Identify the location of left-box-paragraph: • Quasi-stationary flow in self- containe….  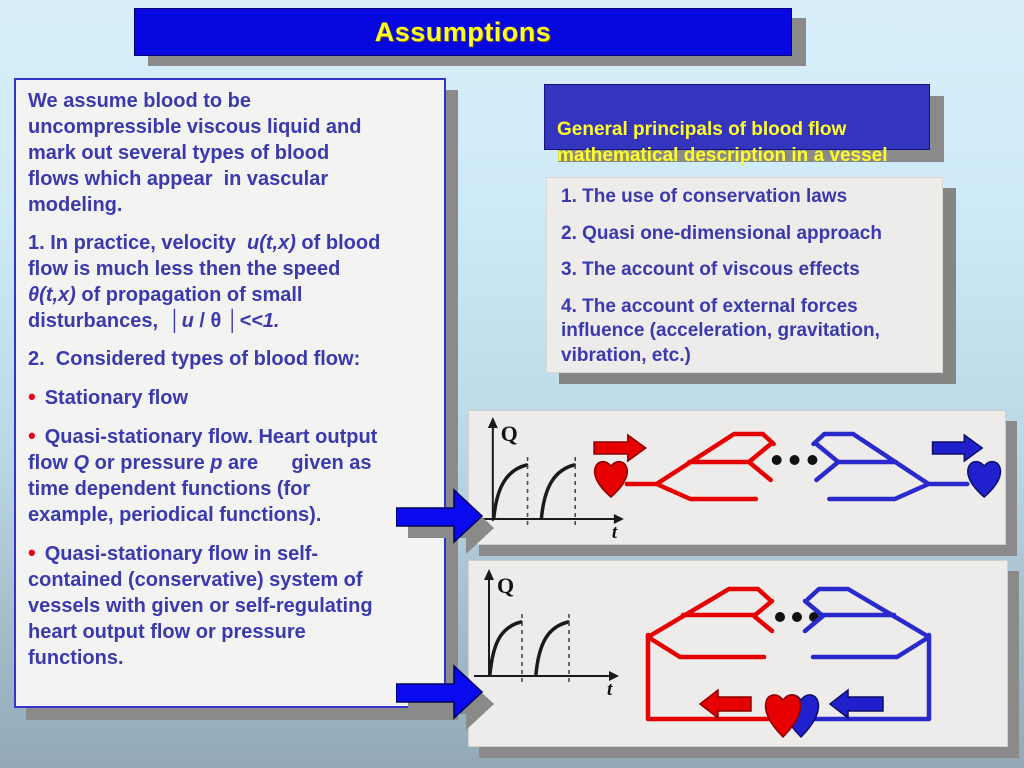
(200, 604).